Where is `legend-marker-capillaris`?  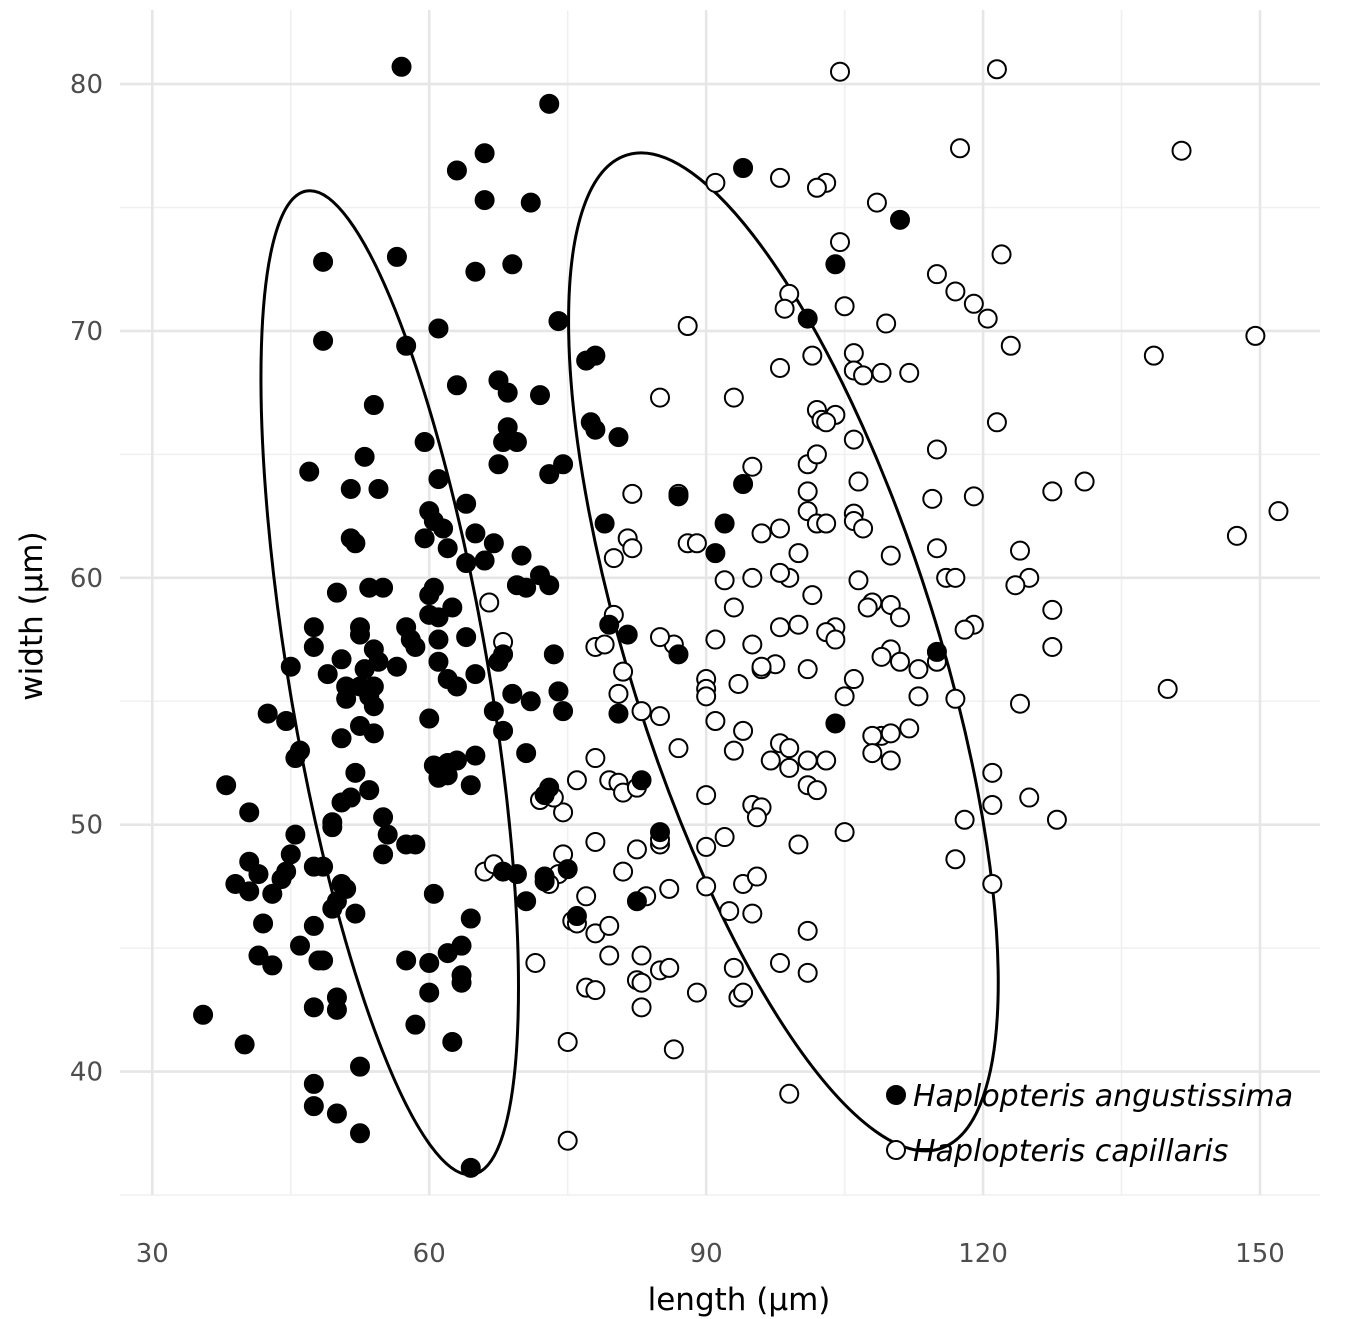 legend-marker-capillaris is located at coordinates (896, 1150).